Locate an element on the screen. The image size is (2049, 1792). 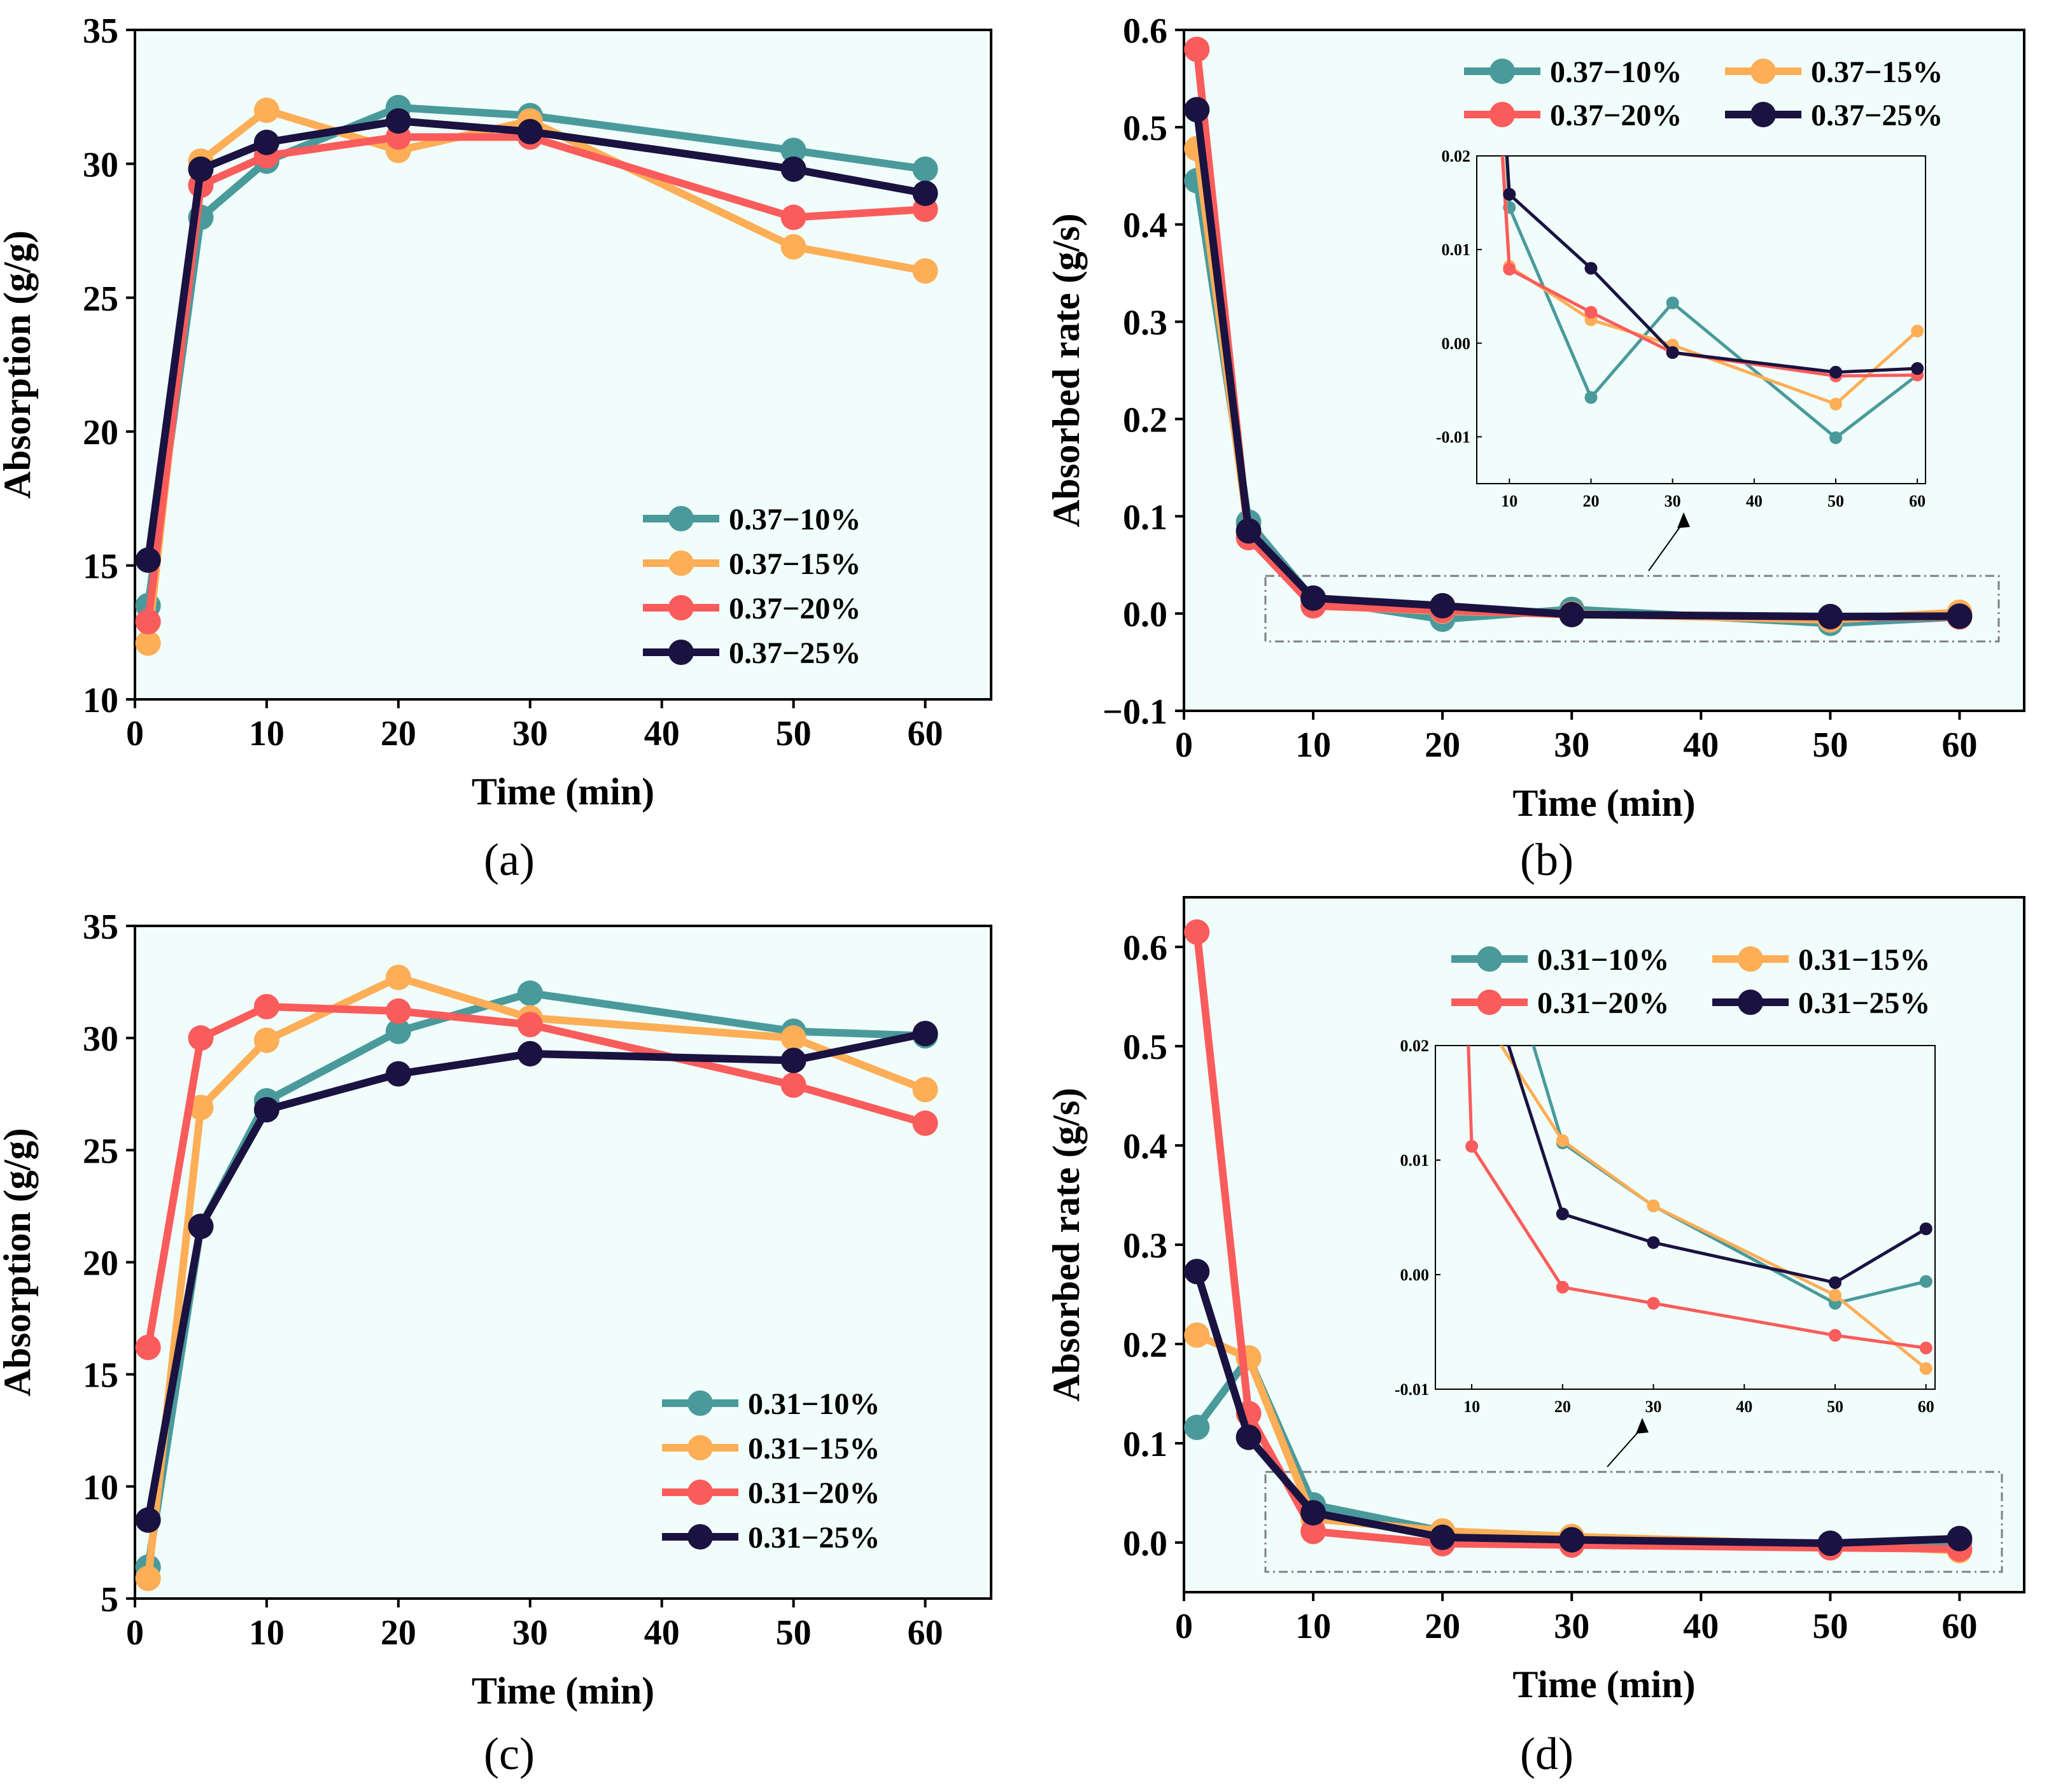
inset-x-tick-label: 50 is located at coordinates (1835, 1406).